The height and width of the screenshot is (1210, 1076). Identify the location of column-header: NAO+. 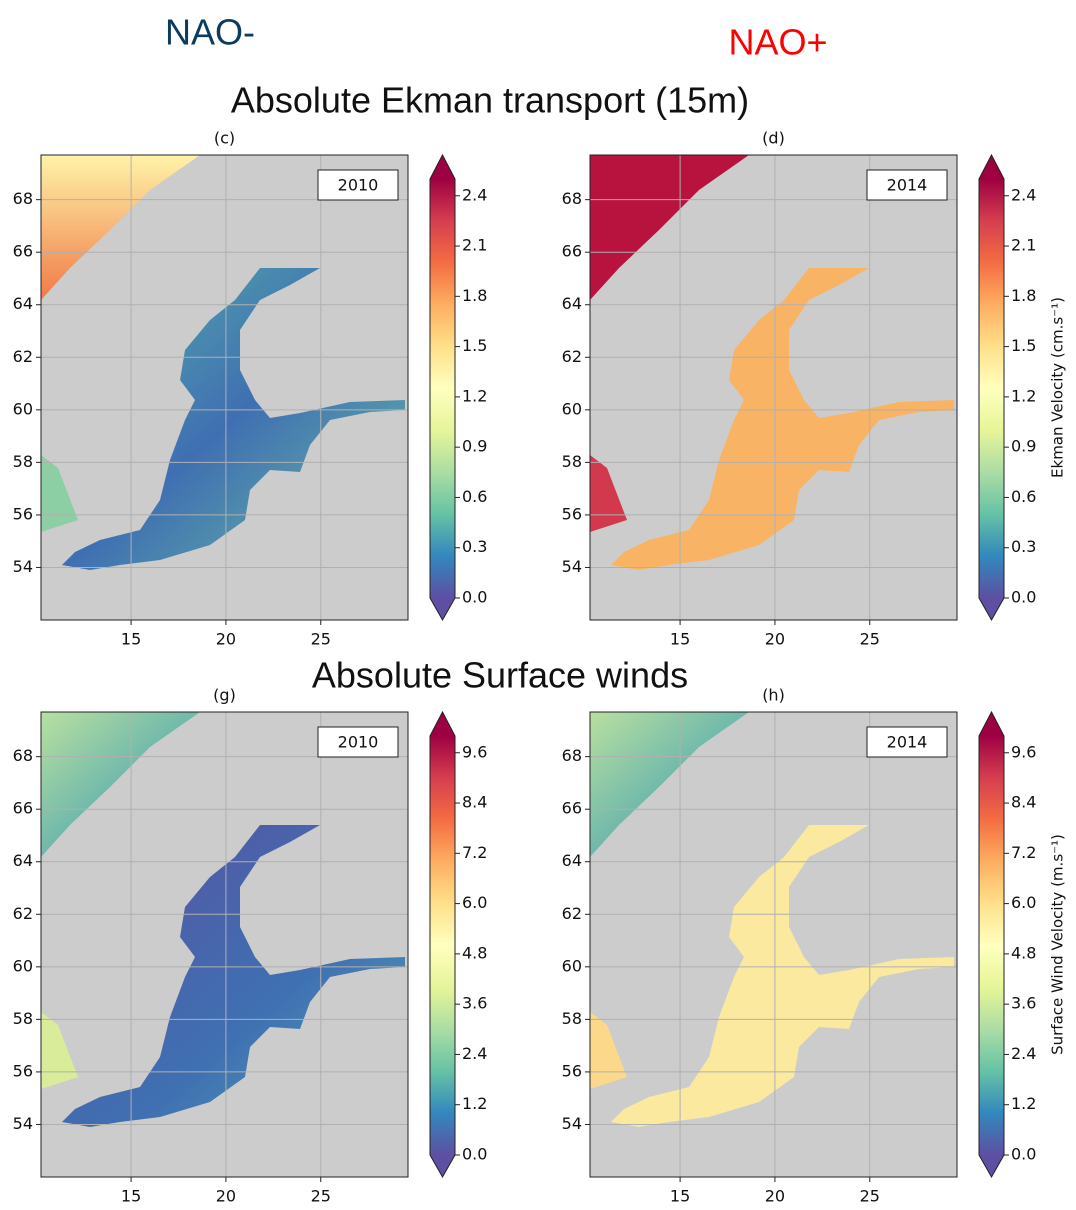
(777, 42).